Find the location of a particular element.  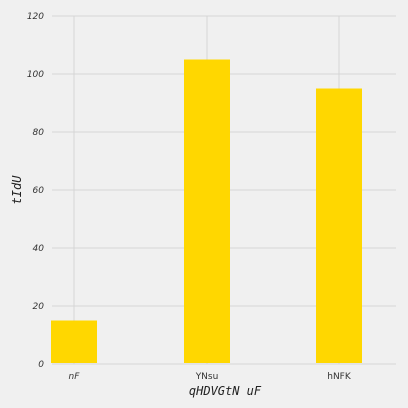

bar-YNsu is located at coordinates (207, 211).